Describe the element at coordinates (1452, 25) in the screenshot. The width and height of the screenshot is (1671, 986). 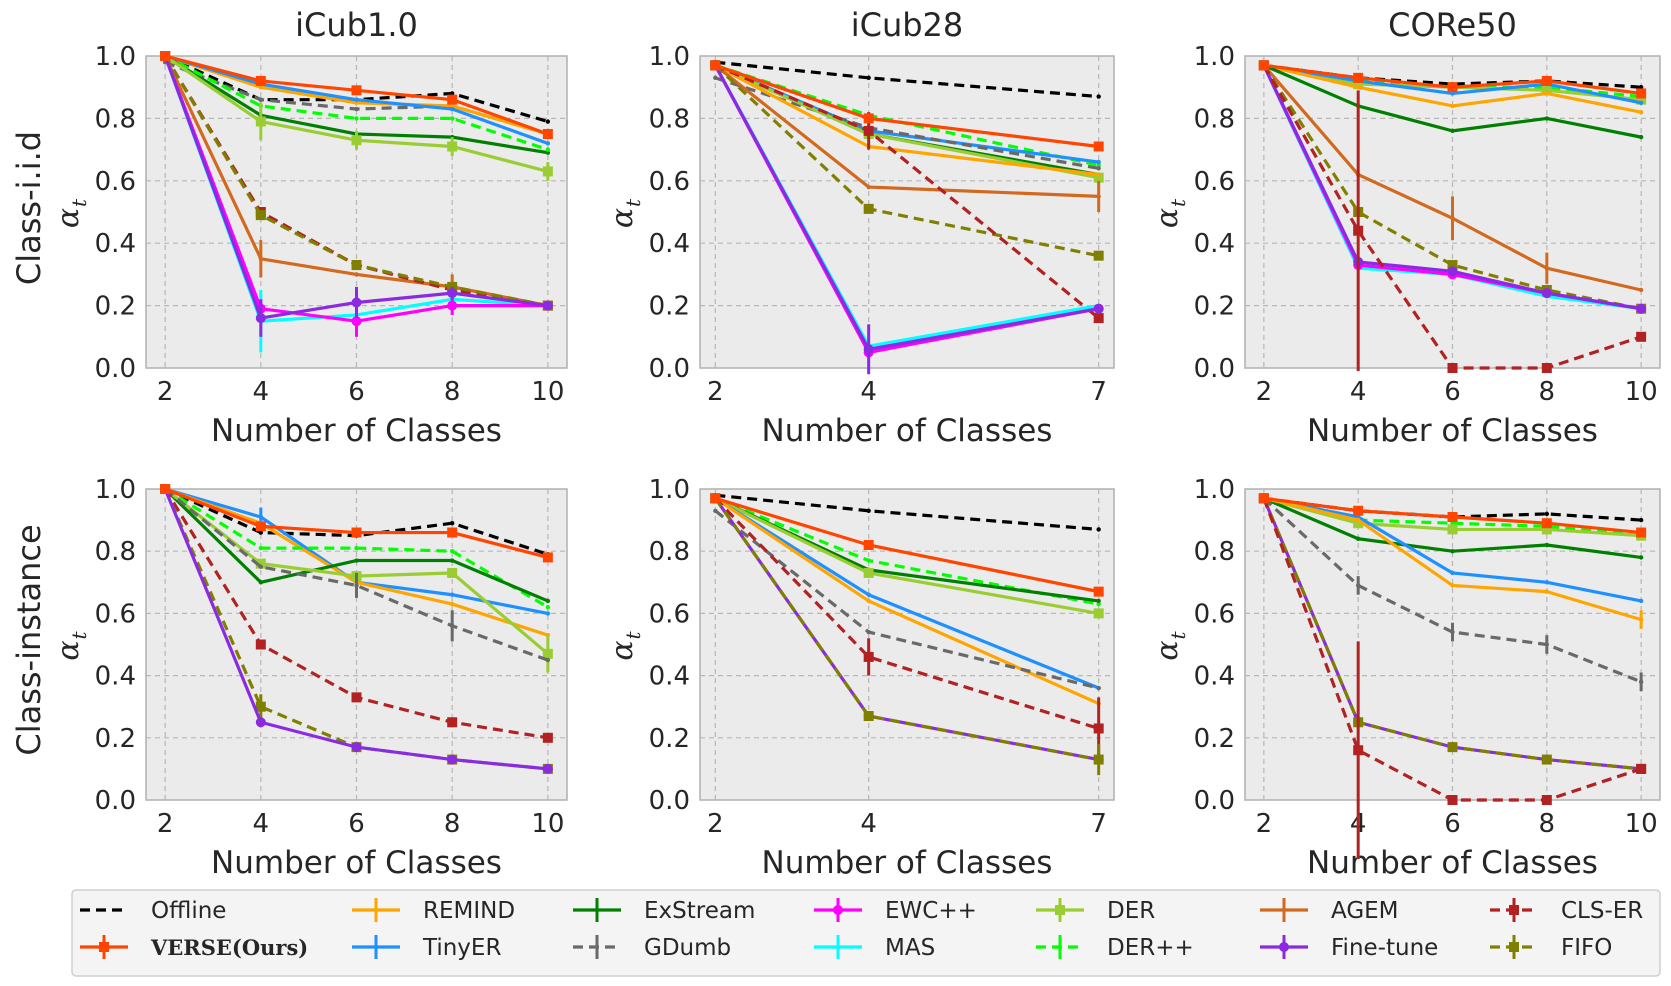
I see `panel-title: CORe50` at that location.